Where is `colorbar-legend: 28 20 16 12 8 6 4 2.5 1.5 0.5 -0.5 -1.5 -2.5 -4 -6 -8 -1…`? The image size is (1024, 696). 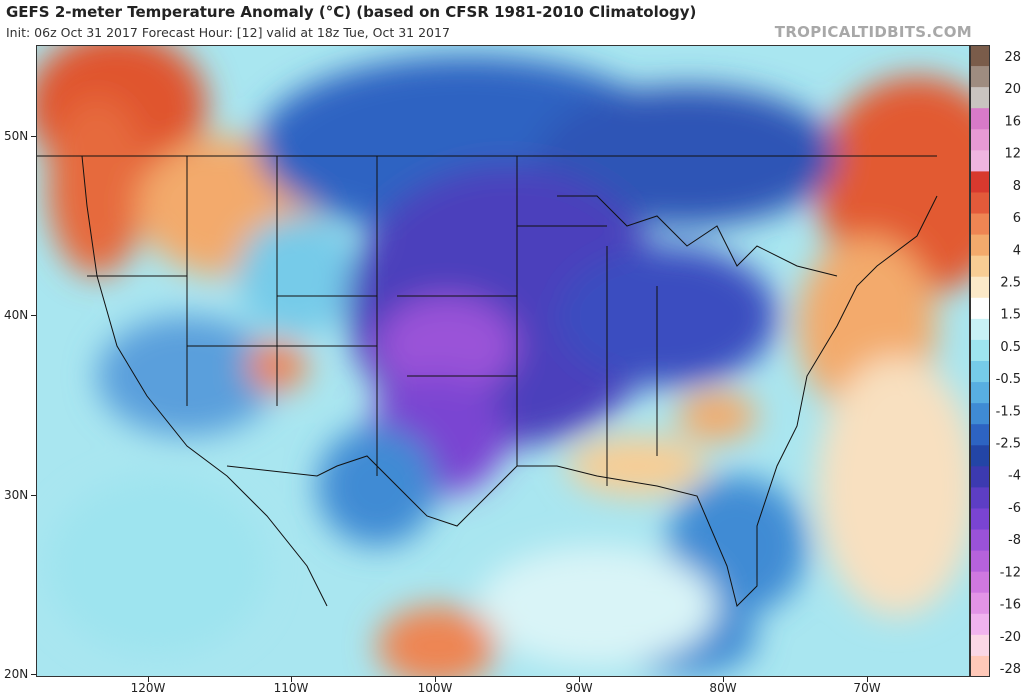 colorbar-legend: 28 20 16 12 8 6 4 2.5 1.5 0.5 -0.5 -1.5 -2.5 -4 -6 -8 -1… is located at coordinates (997, 361).